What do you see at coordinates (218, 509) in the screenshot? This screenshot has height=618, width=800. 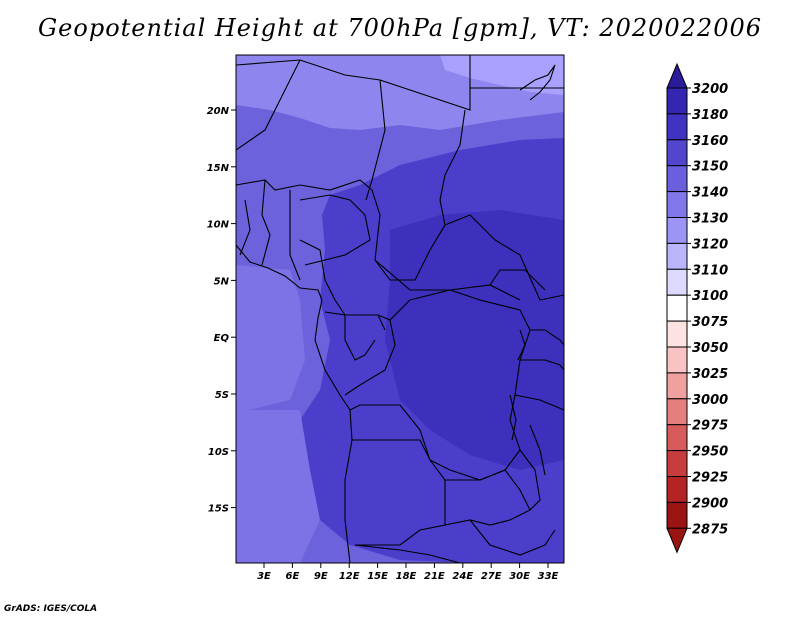 I see `lat-tick-label: 15S` at bounding box center [218, 509].